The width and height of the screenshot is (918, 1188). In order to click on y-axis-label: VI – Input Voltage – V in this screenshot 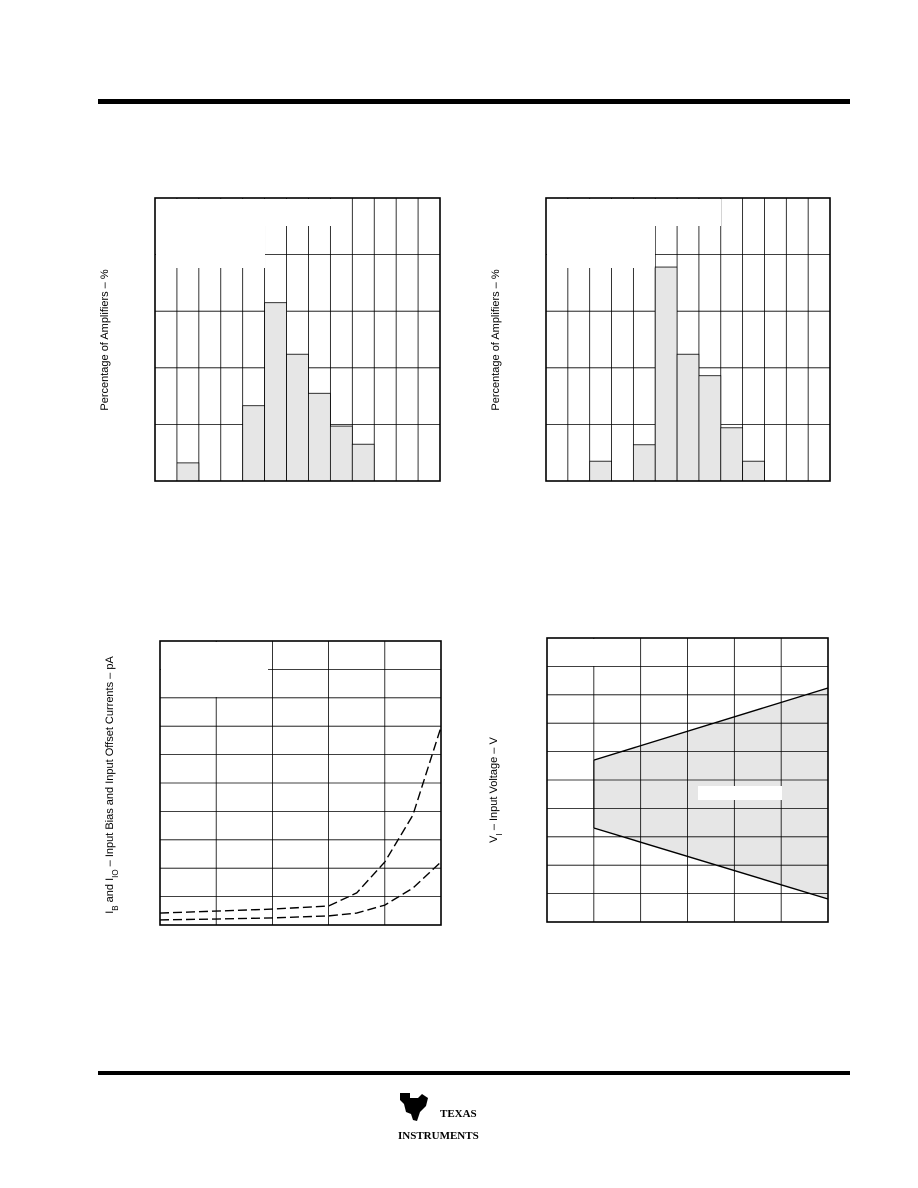, I will do `click(496, 790)`.